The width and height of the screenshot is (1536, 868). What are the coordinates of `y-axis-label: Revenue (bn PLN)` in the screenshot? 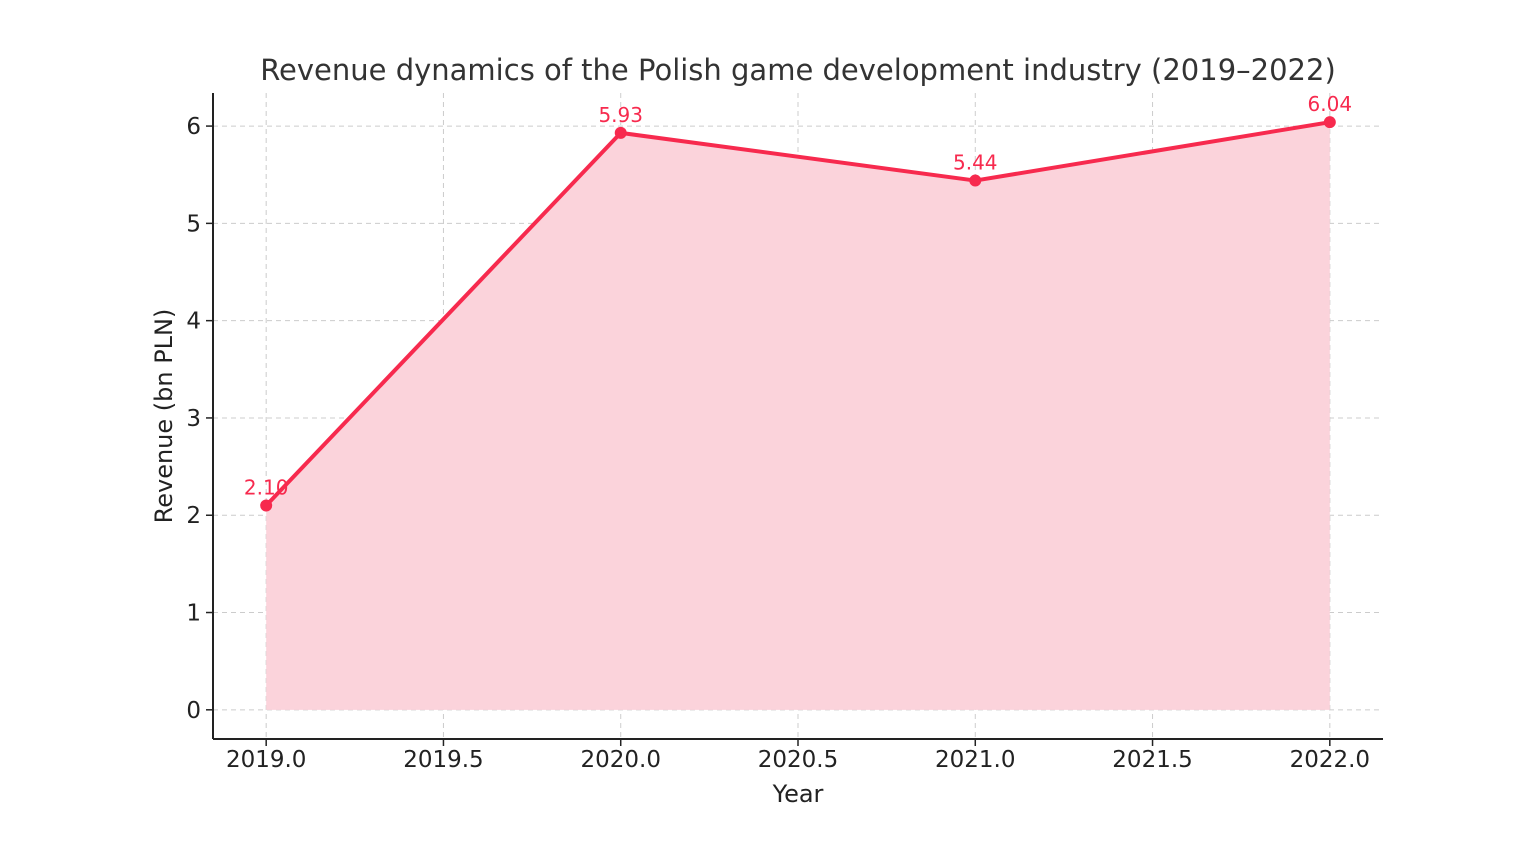 It's located at (164, 416).